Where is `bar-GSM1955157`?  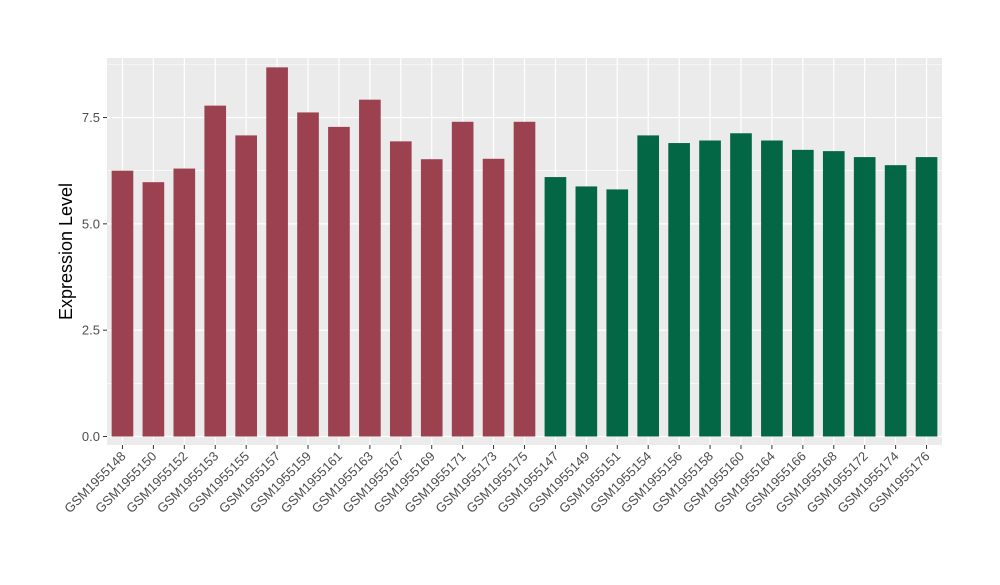 bar-GSM1955157 is located at coordinates (277, 252).